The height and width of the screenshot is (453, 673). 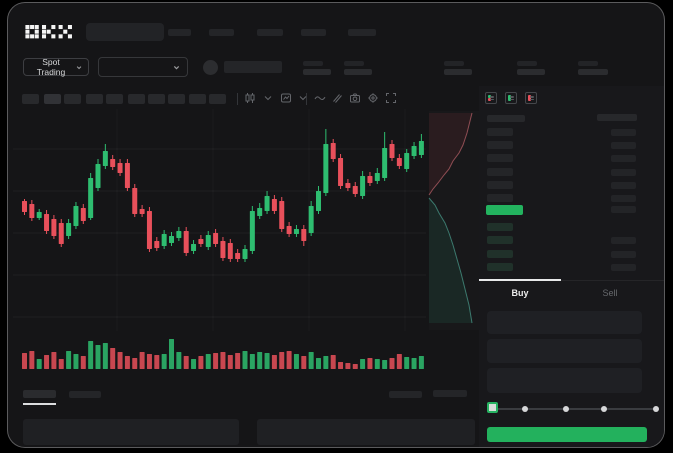 What do you see at coordinates (520, 293) in the screenshot?
I see `tab-buy: Buy` at bounding box center [520, 293].